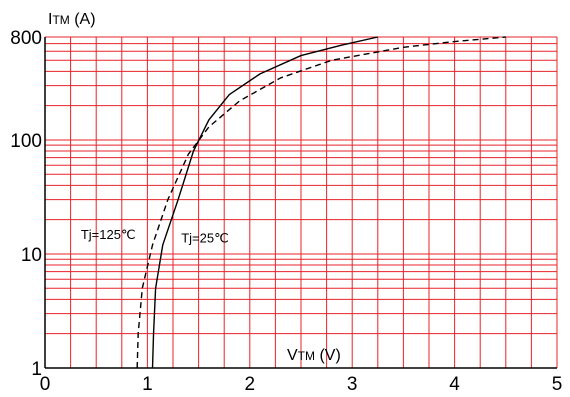  Describe the element at coordinates (204, 237) in the screenshot. I see `curve-annotation: Tj=25℃` at that location.